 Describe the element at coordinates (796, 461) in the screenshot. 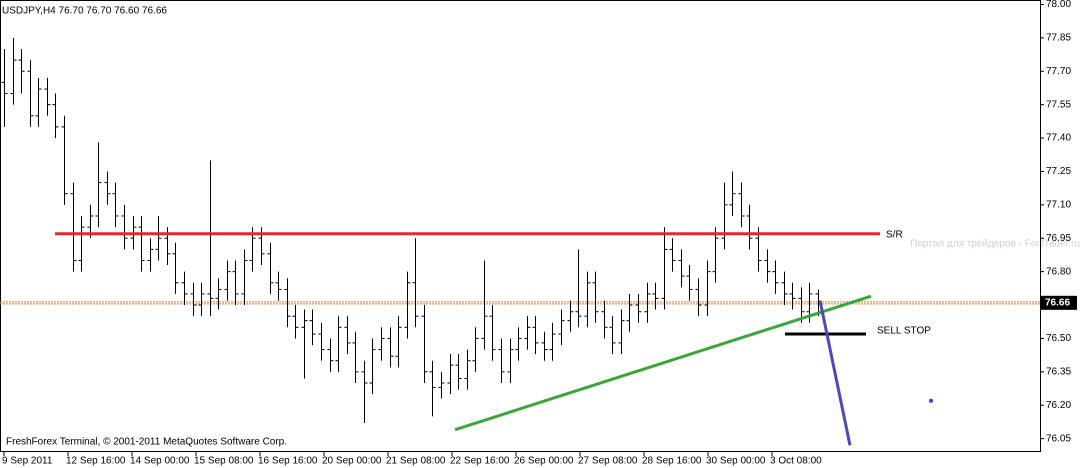

I see `x-tick-label: 3 Oct 08:00` at that location.